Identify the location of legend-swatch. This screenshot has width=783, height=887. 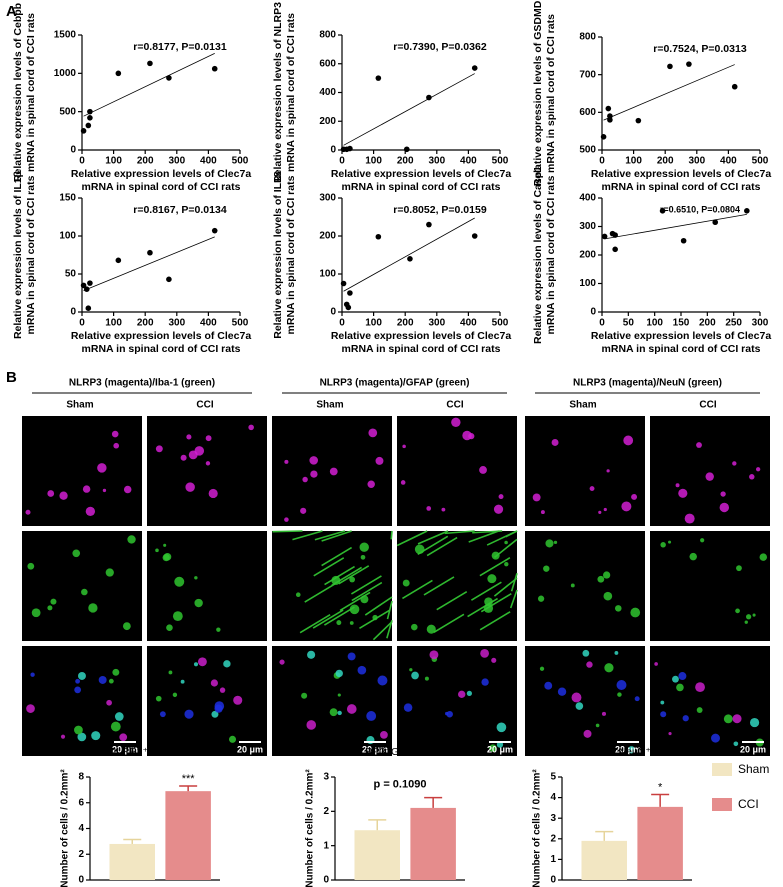
(722, 804).